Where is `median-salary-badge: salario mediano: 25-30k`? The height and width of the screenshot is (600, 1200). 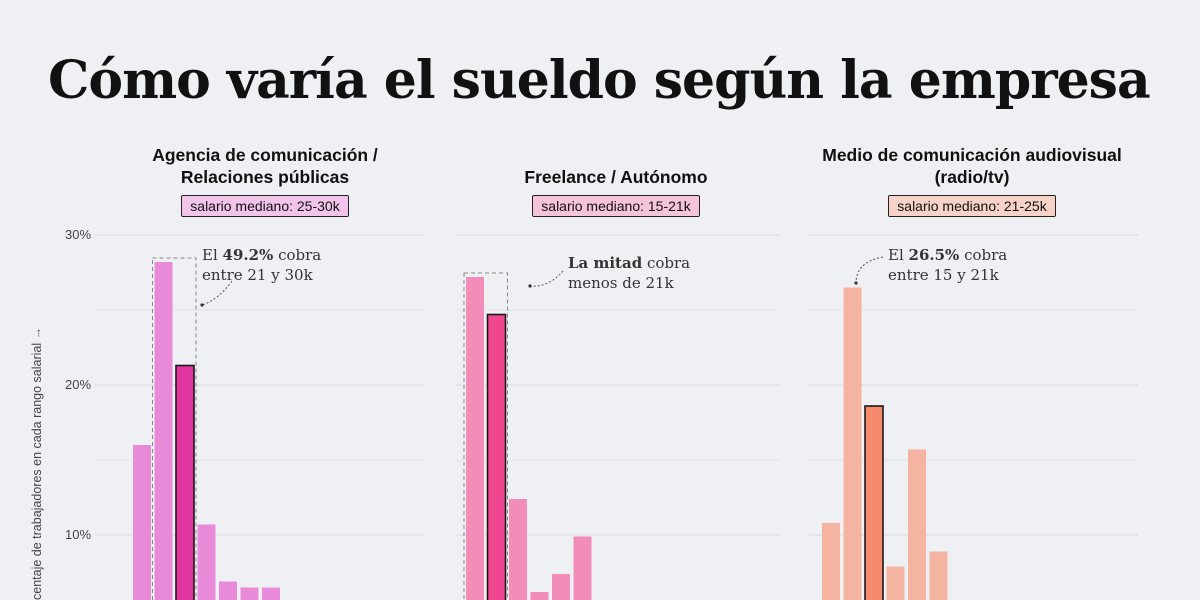 median-salary-badge: salario mediano: 25-30k is located at coordinates (265, 206).